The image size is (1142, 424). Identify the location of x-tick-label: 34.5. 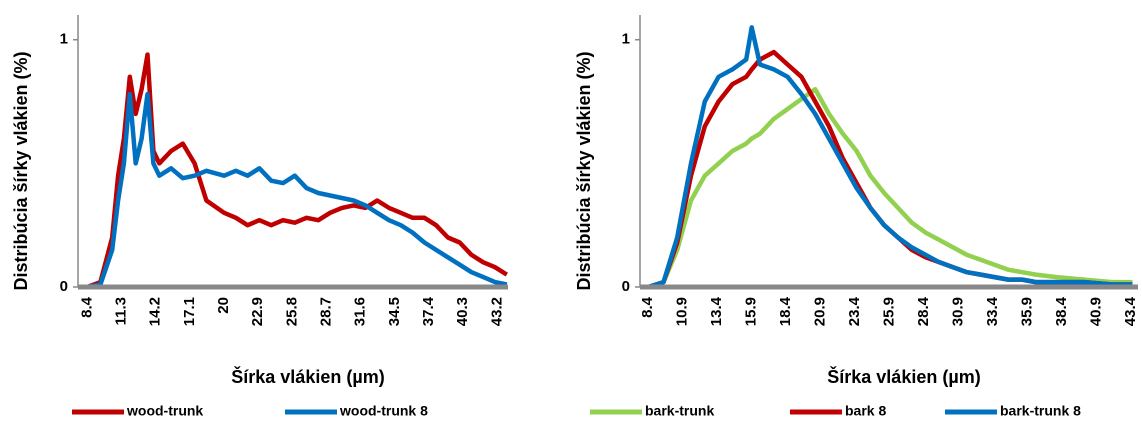
(394, 311).